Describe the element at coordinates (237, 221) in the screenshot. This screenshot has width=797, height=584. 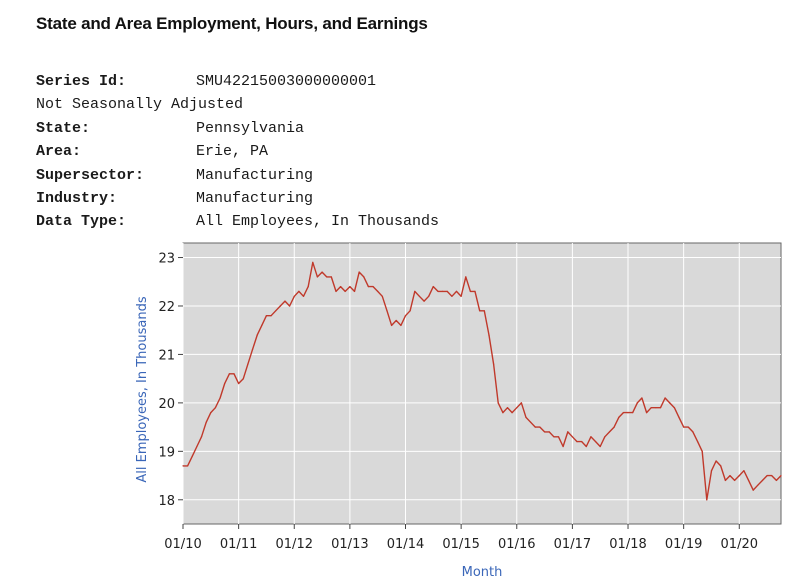
I see `meta-row-data-type: Data Type: All Employees, In Thousands` at that location.